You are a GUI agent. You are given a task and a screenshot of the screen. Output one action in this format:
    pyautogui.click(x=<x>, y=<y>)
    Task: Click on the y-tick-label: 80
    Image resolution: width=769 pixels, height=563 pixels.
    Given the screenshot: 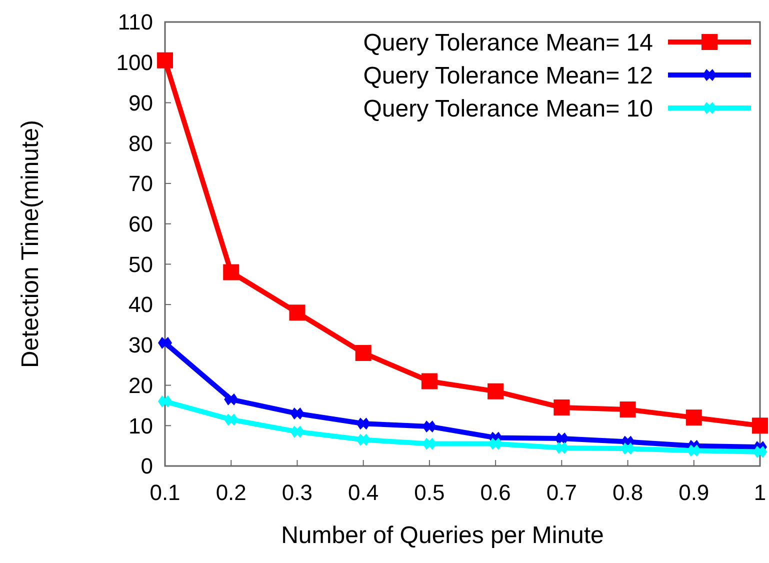 What is the action you would take?
    pyautogui.click(x=140, y=143)
    